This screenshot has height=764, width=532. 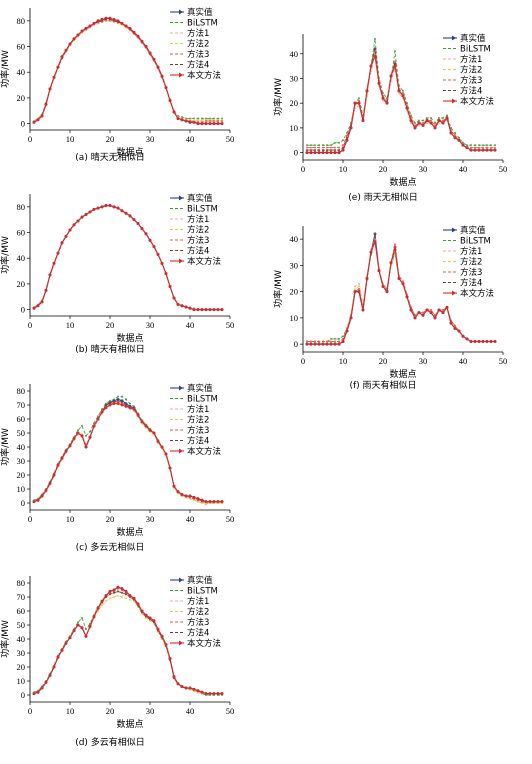 What do you see at coordinates (294, 78) in the screenshot?
I see `y-tick-label: 30` at bounding box center [294, 78].